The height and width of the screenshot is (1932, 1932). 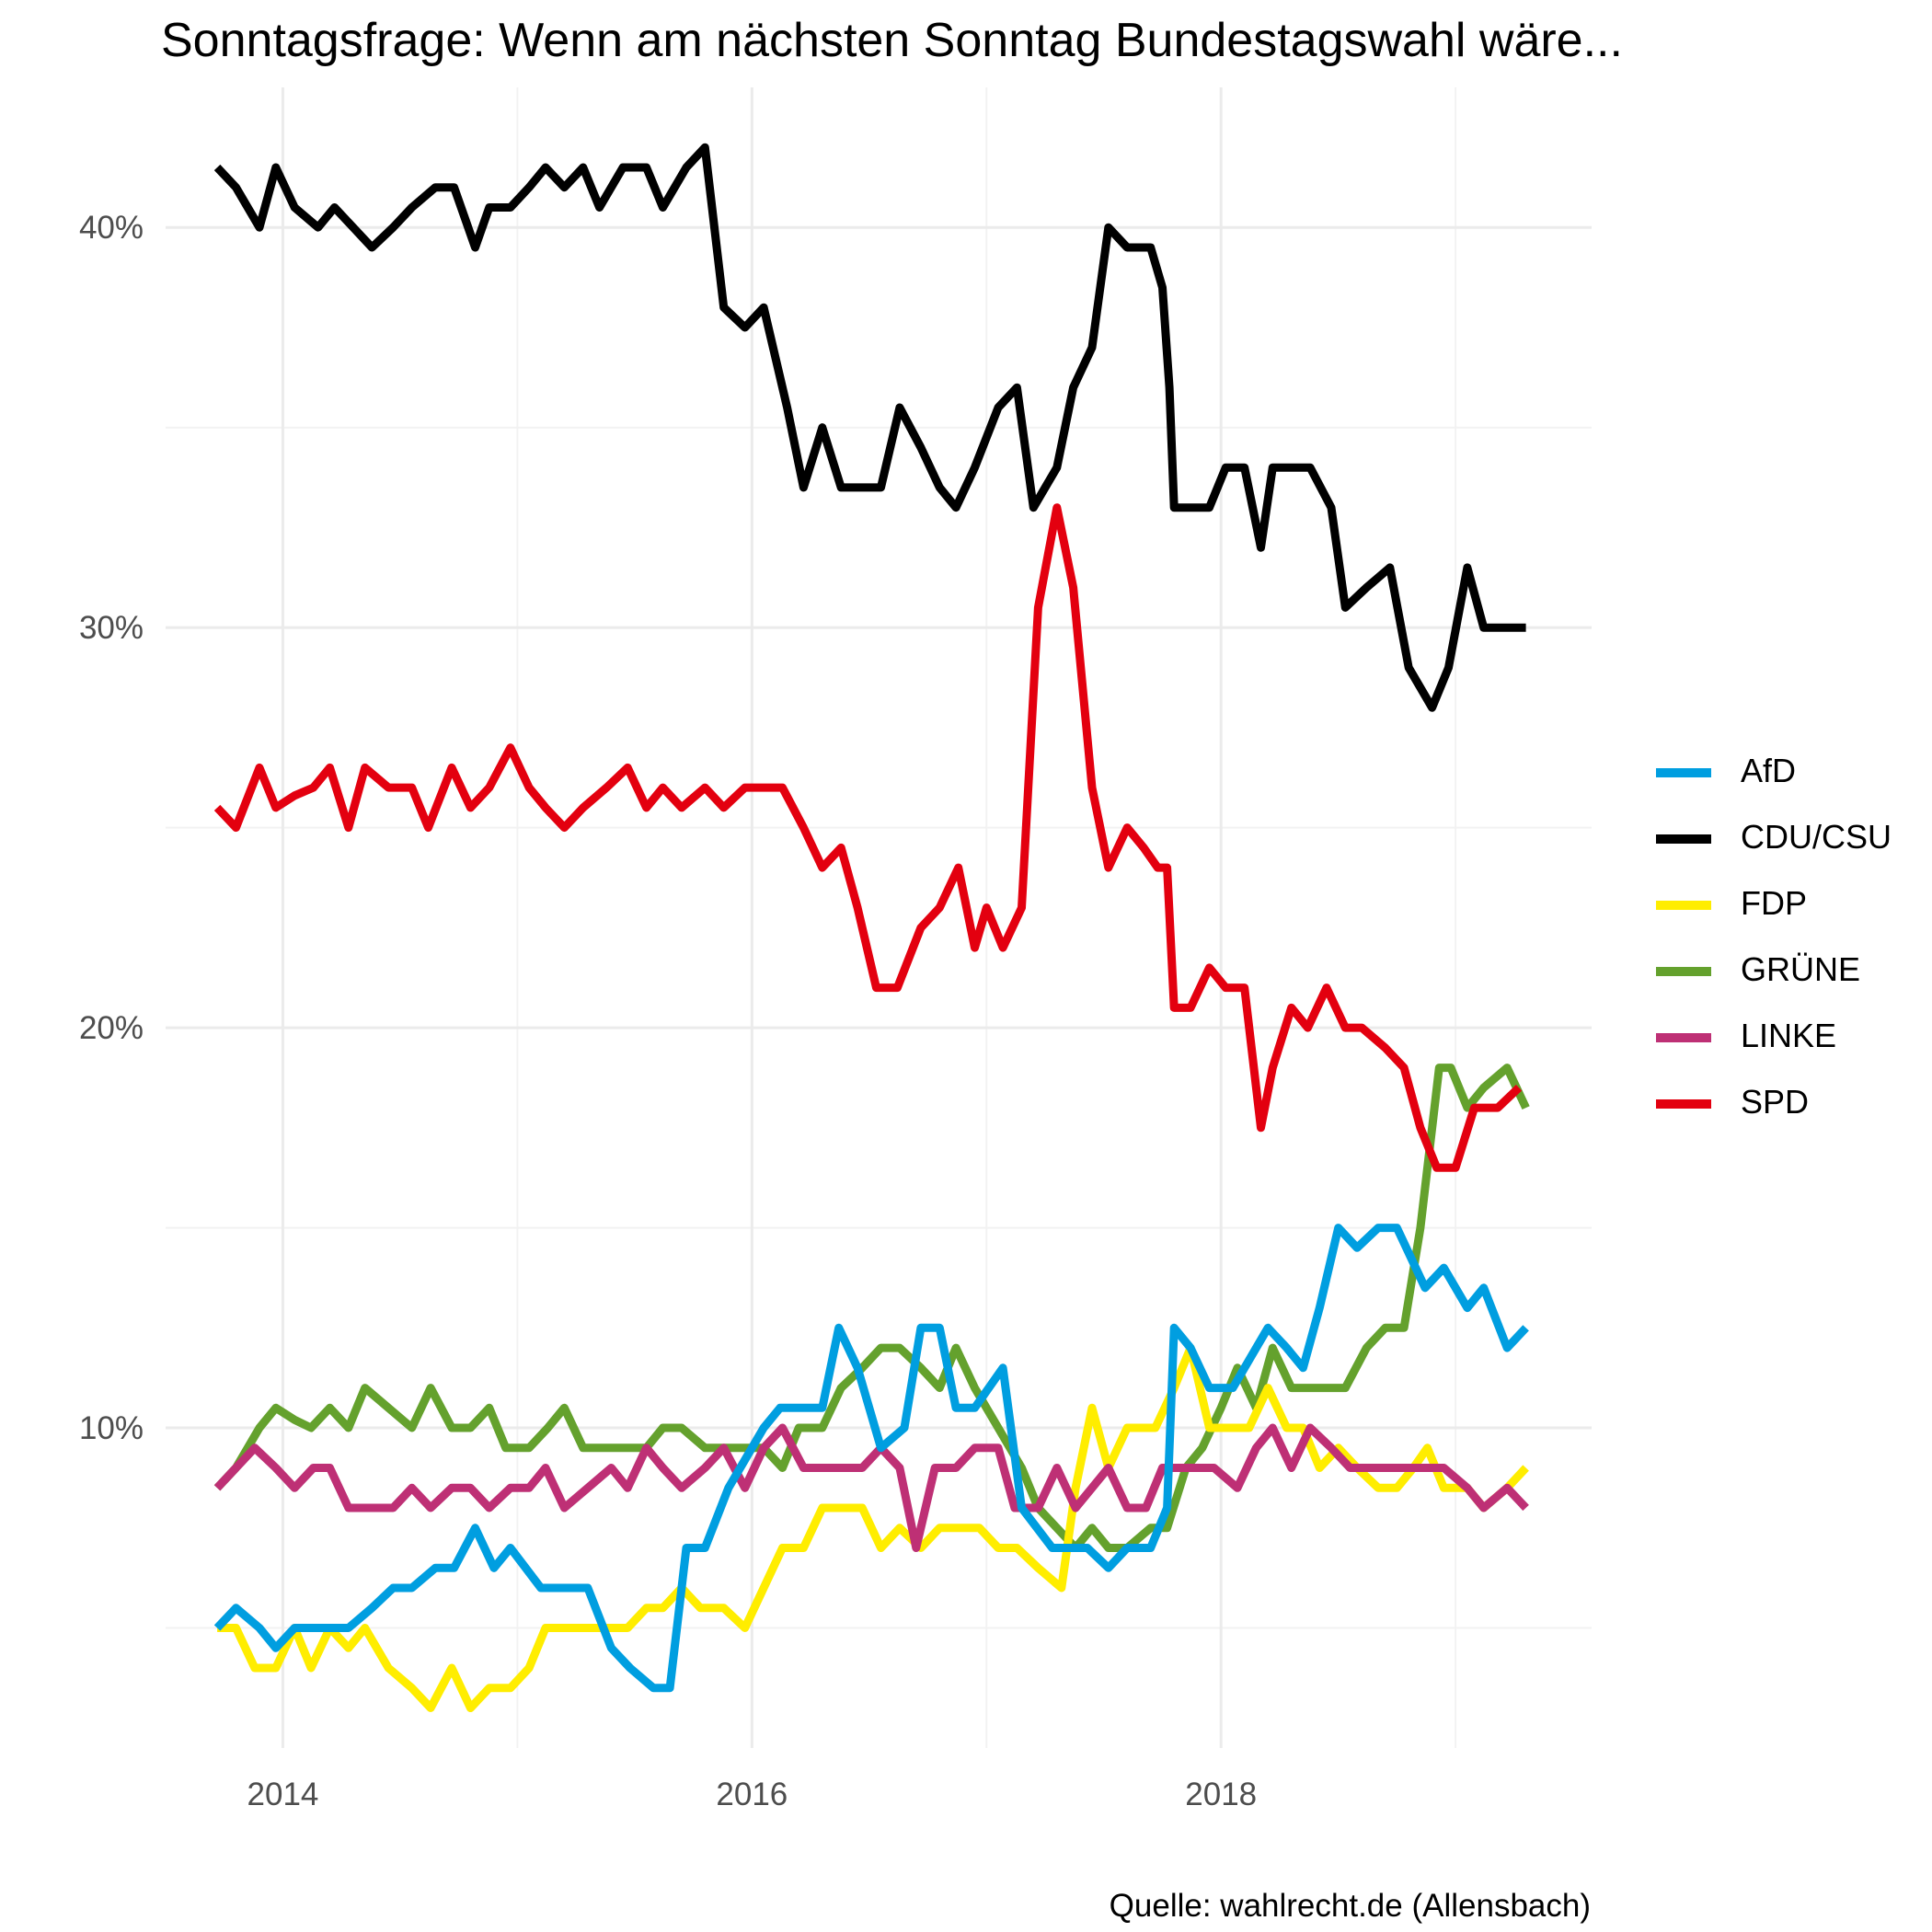 What do you see at coordinates (1816, 837) in the screenshot?
I see `legend-label: CDU/CSU` at bounding box center [1816, 837].